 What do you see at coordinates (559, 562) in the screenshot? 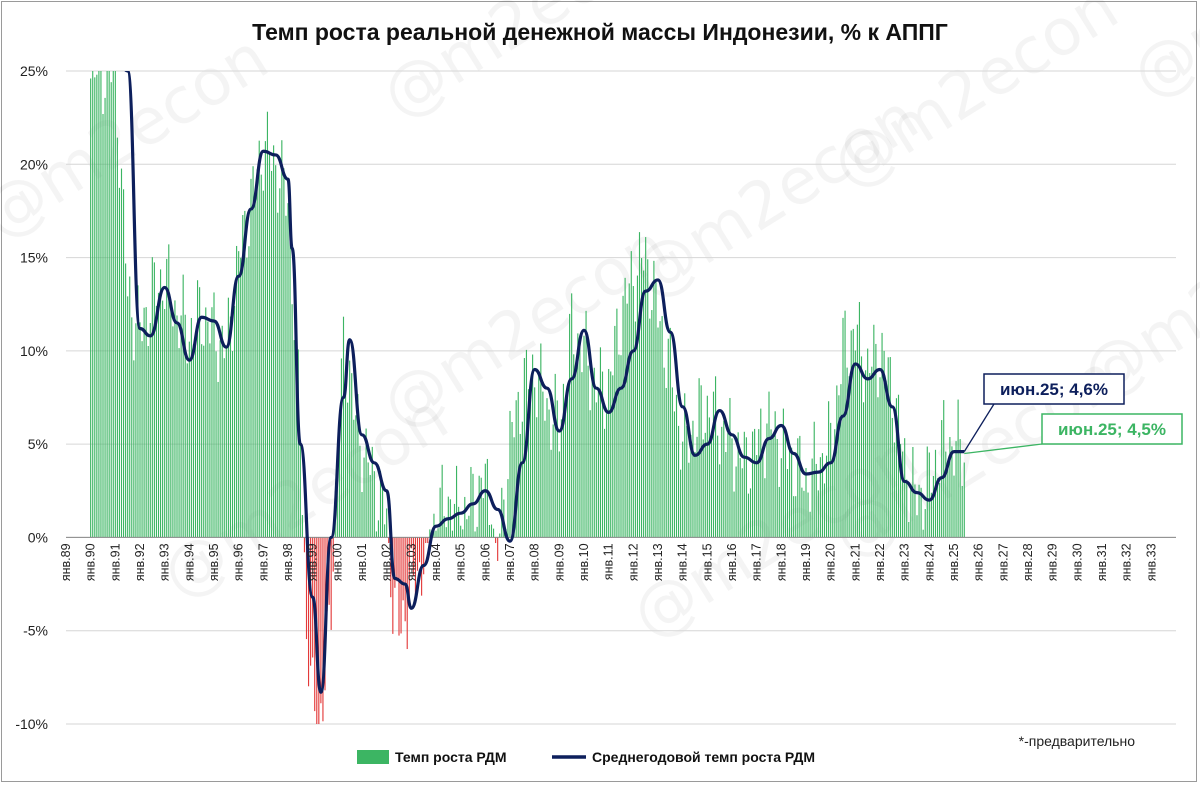
I see `x-tick-label: янв.09` at bounding box center [559, 562].